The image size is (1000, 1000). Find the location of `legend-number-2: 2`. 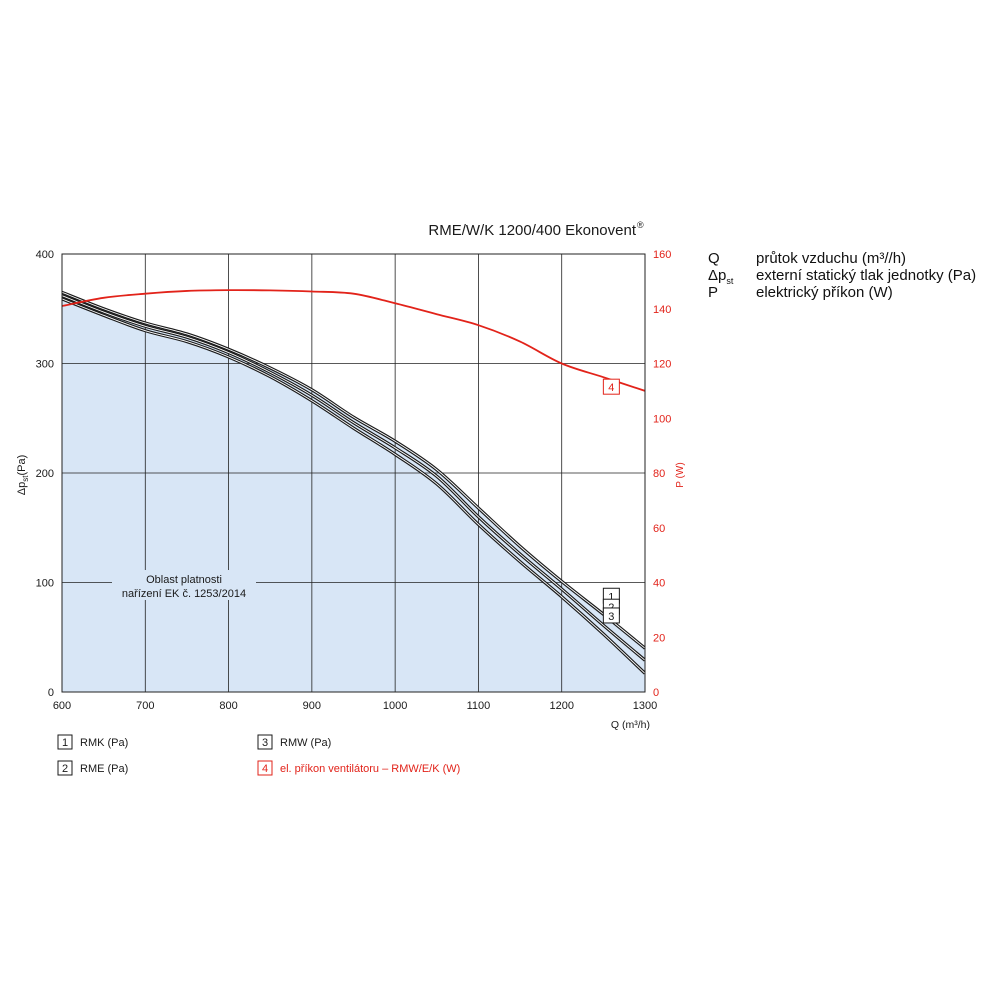

legend-number-2: 2 is located at coordinates (65, 769).